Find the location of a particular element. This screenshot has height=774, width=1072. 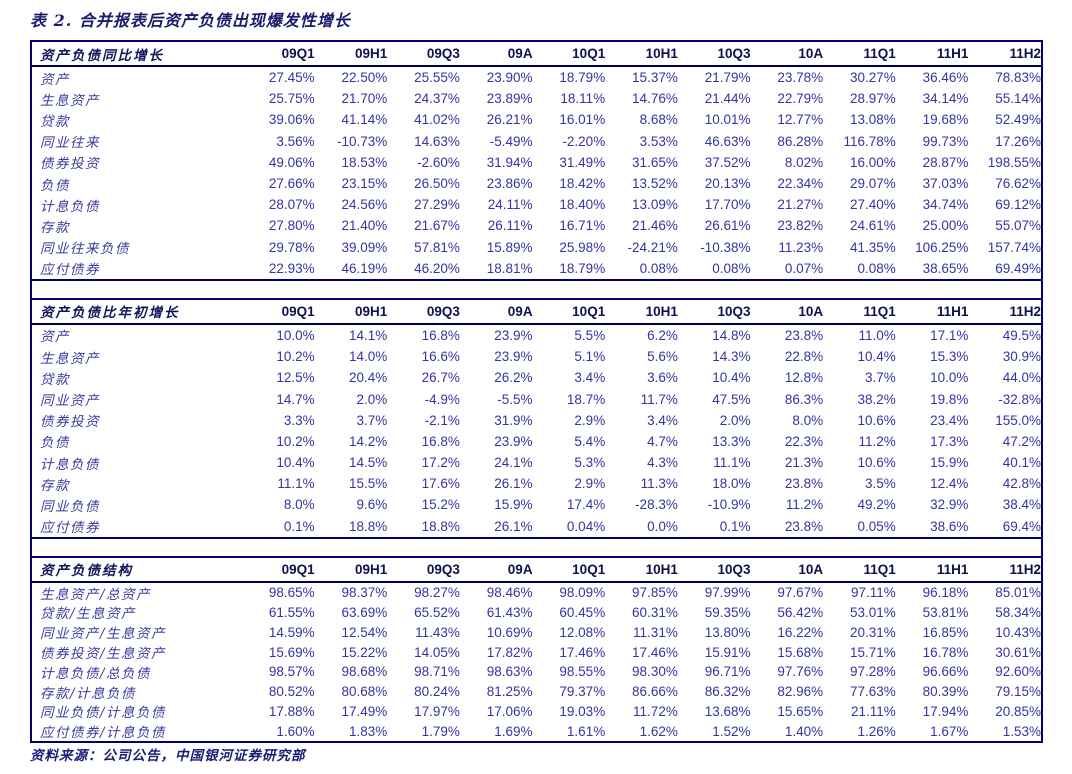

cell-value: 1.52% is located at coordinates (731, 731).